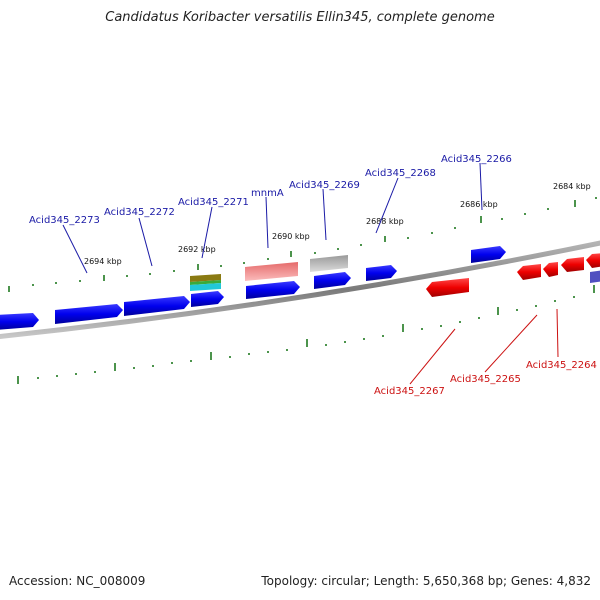  What do you see at coordinates (197, 249) in the screenshot?
I see `scale-label: 2692 kbp` at bounding box center [197, 249].